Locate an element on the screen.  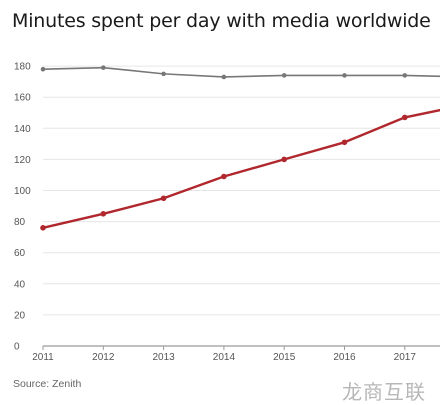
watermark: 龙商互联 is located at coordinates (384, 392).